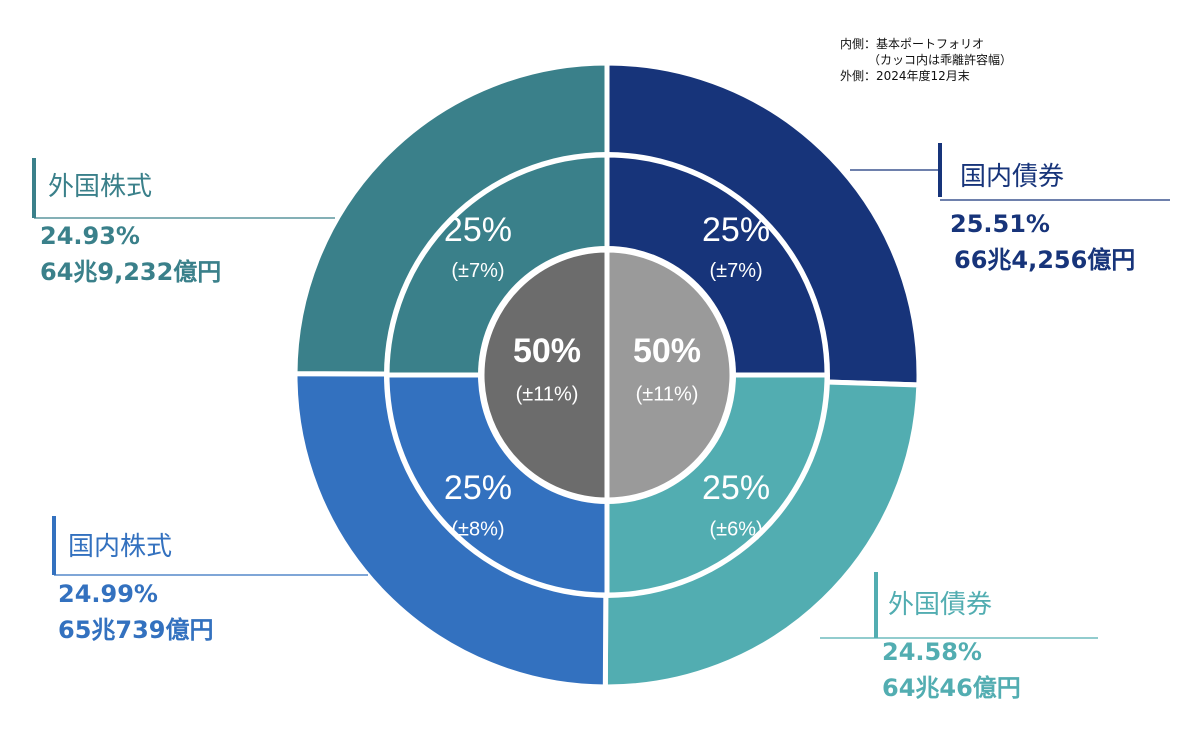  I want to click on legend-note-outer: 外側：2024年度12月末, so click(905, 76).